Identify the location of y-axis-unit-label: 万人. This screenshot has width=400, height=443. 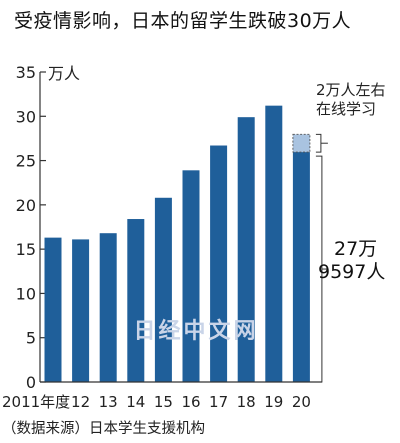
(64, 73).